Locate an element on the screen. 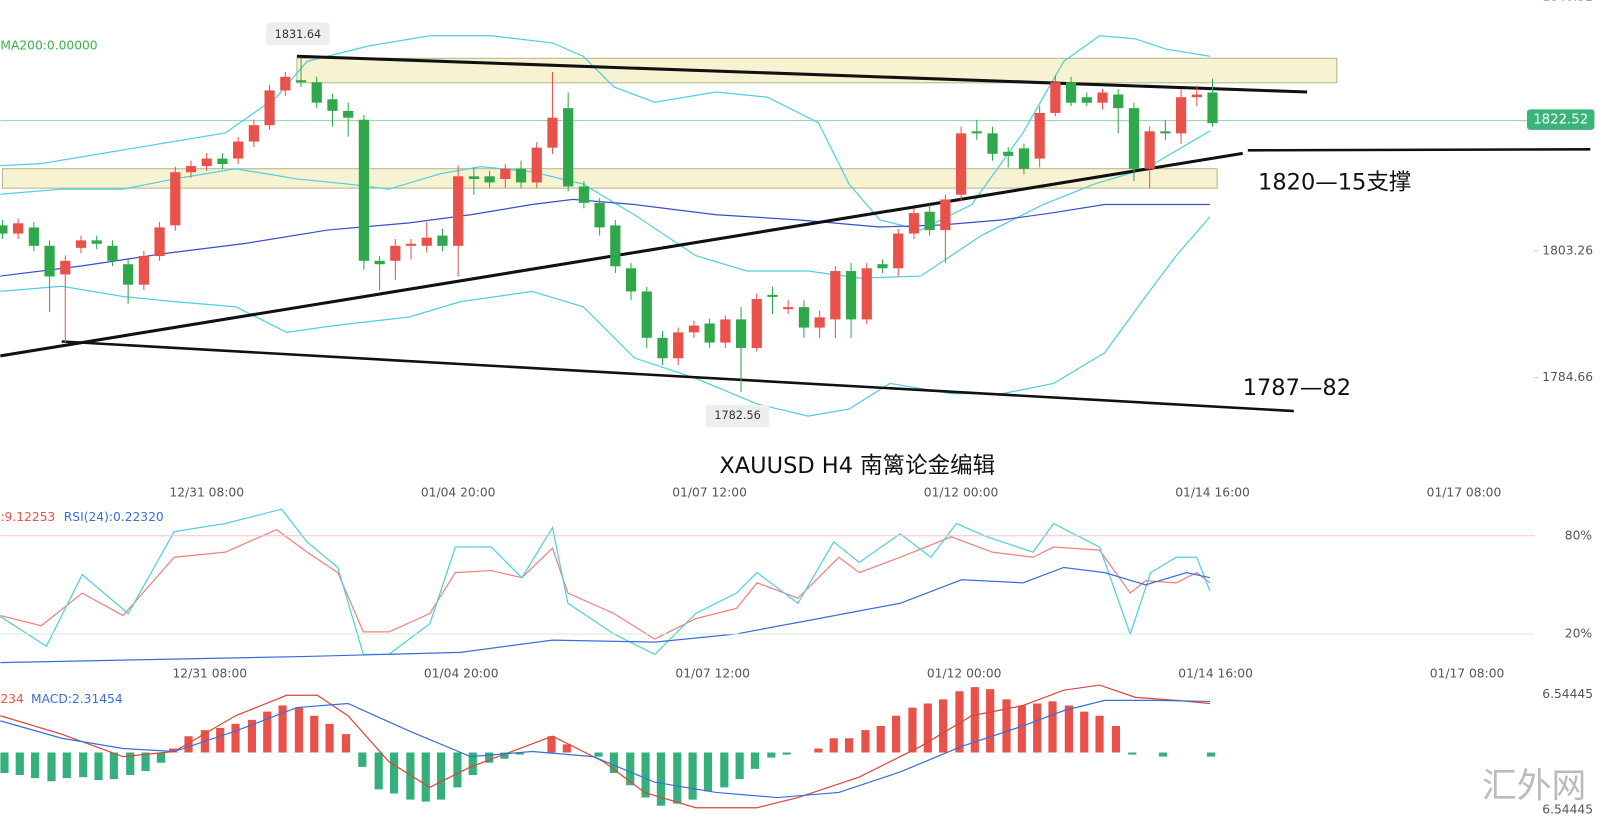 This screenshot has height=818, width=1603. macd-label: 234 is located at coordinates (12, 699).